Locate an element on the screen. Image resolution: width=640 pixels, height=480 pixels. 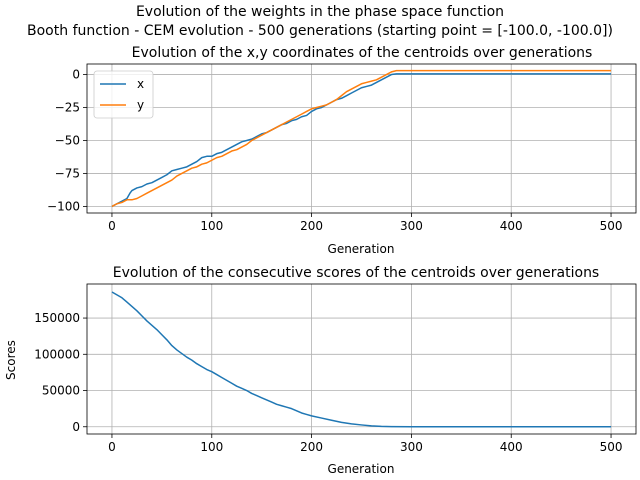
scores-x-tick-label: 0 is located at coordinates (112, 447).